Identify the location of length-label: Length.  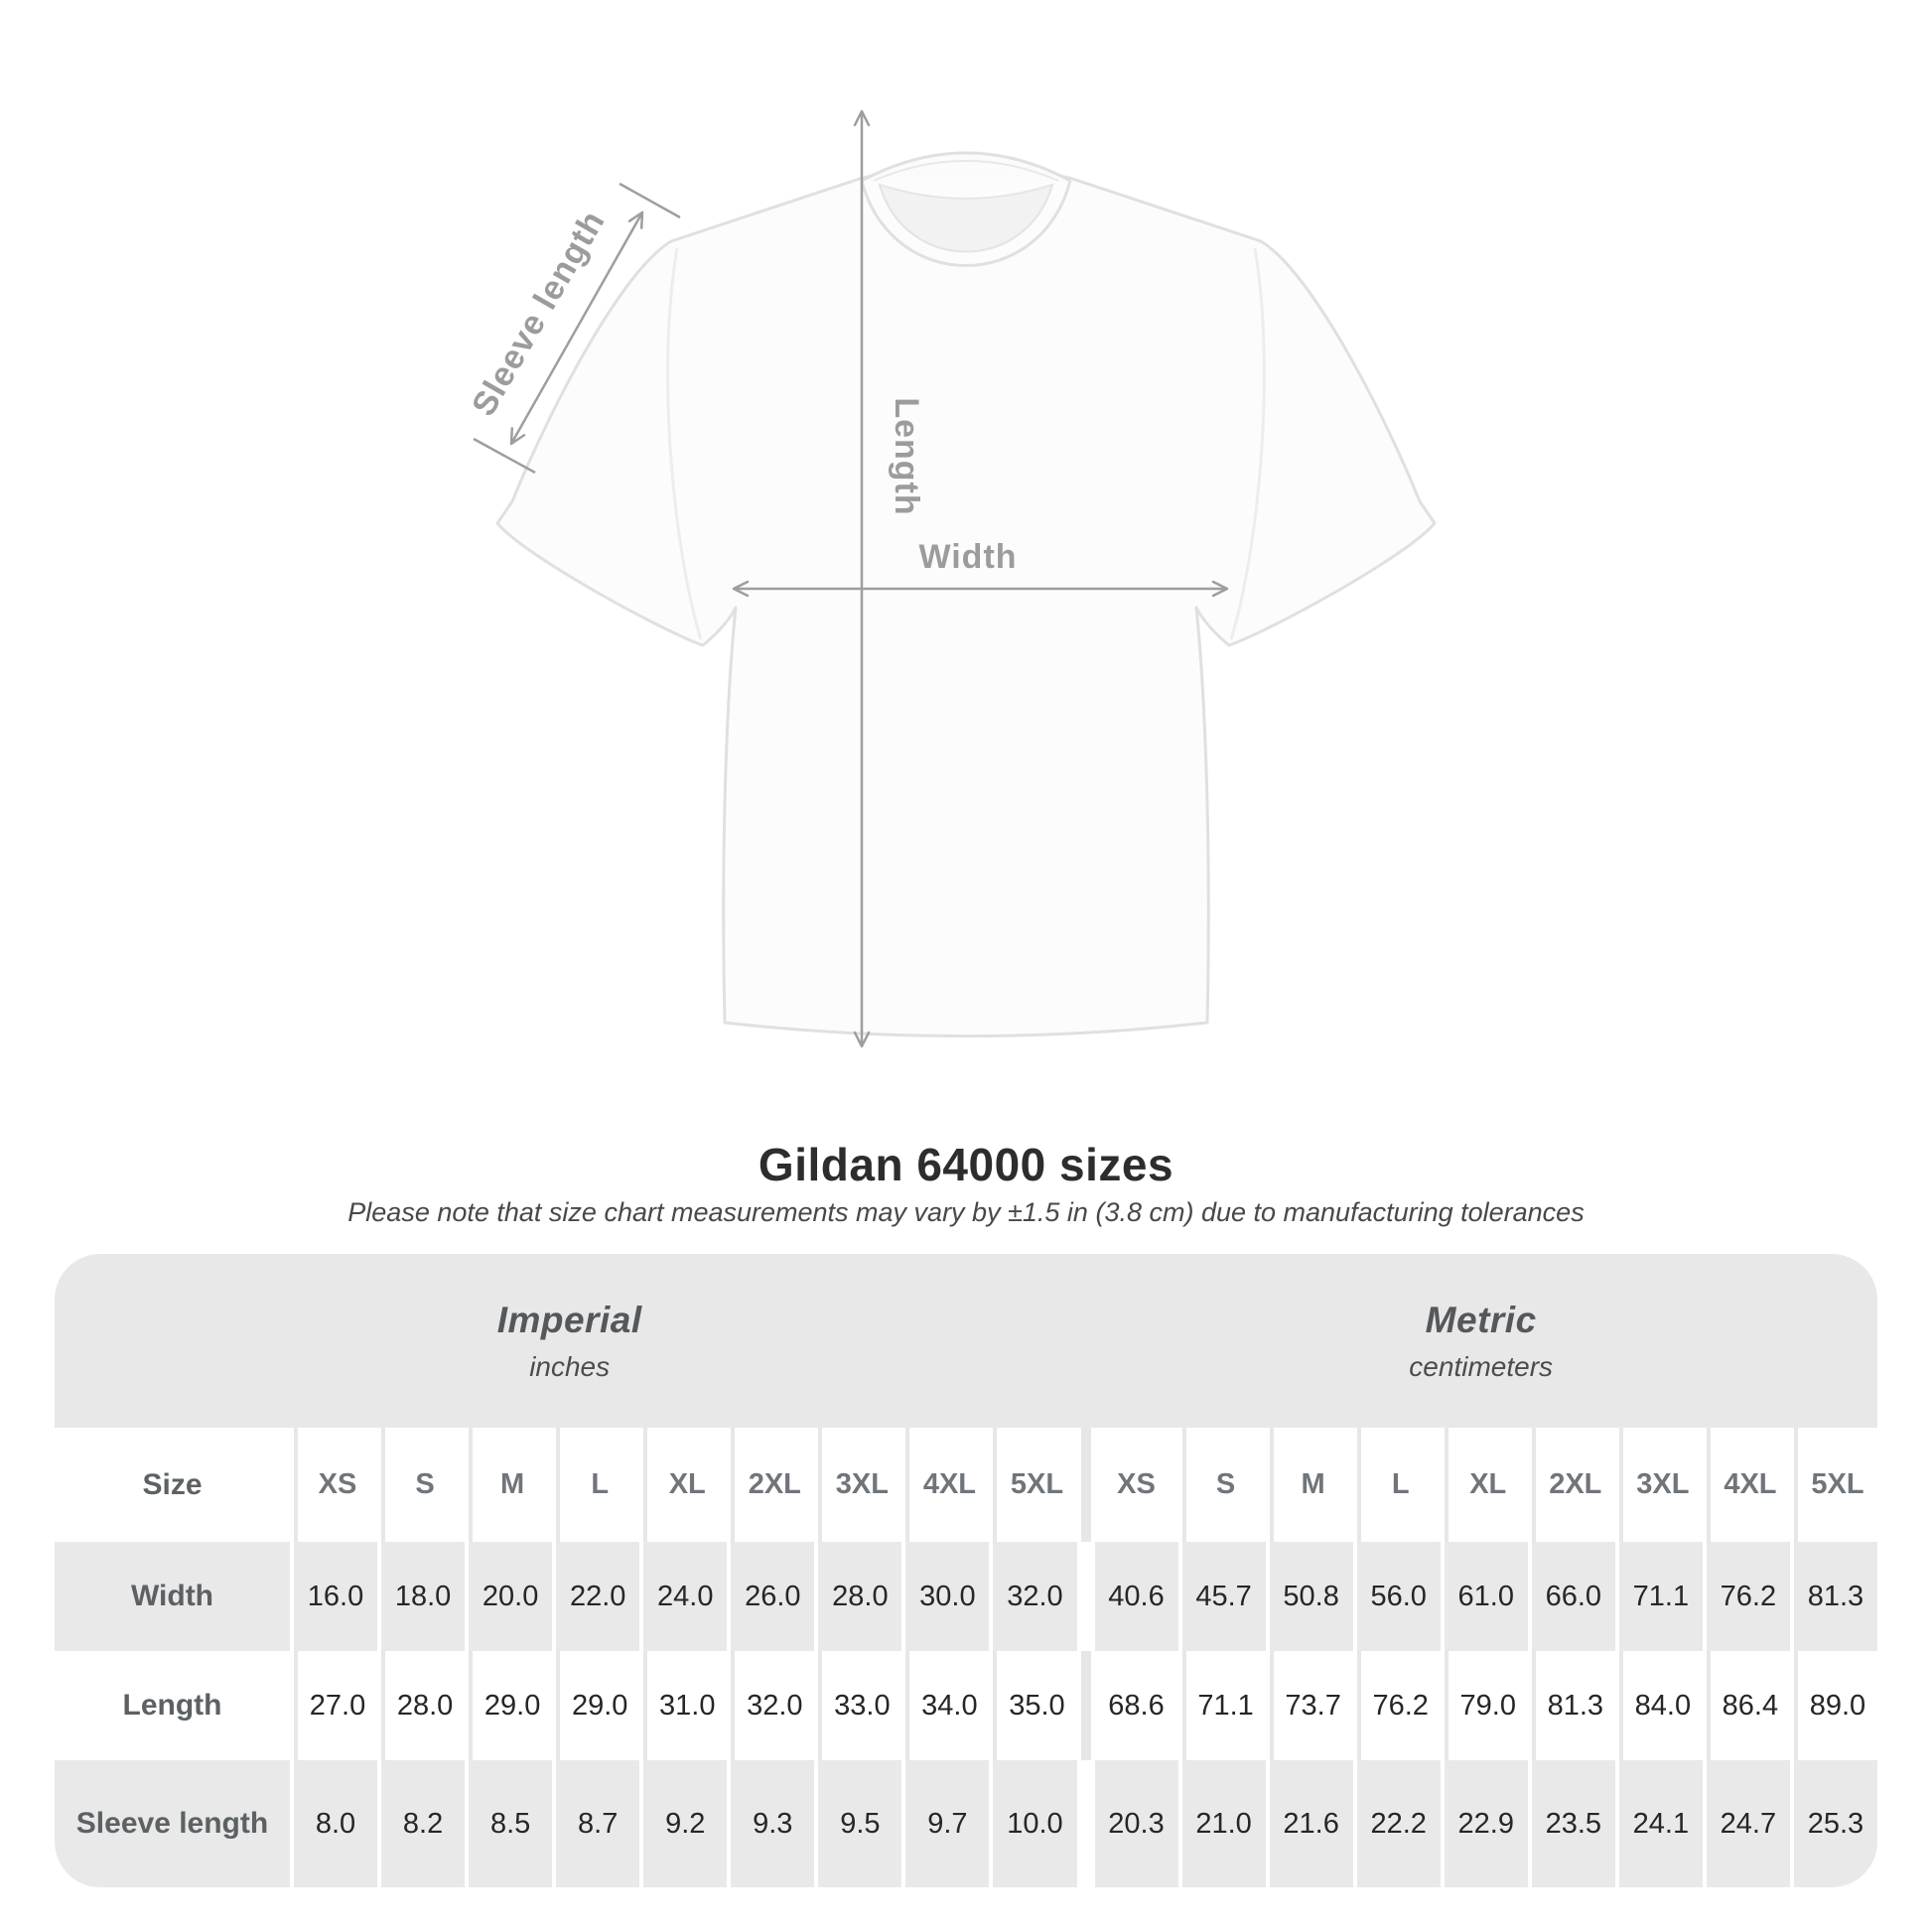
(906, 456).